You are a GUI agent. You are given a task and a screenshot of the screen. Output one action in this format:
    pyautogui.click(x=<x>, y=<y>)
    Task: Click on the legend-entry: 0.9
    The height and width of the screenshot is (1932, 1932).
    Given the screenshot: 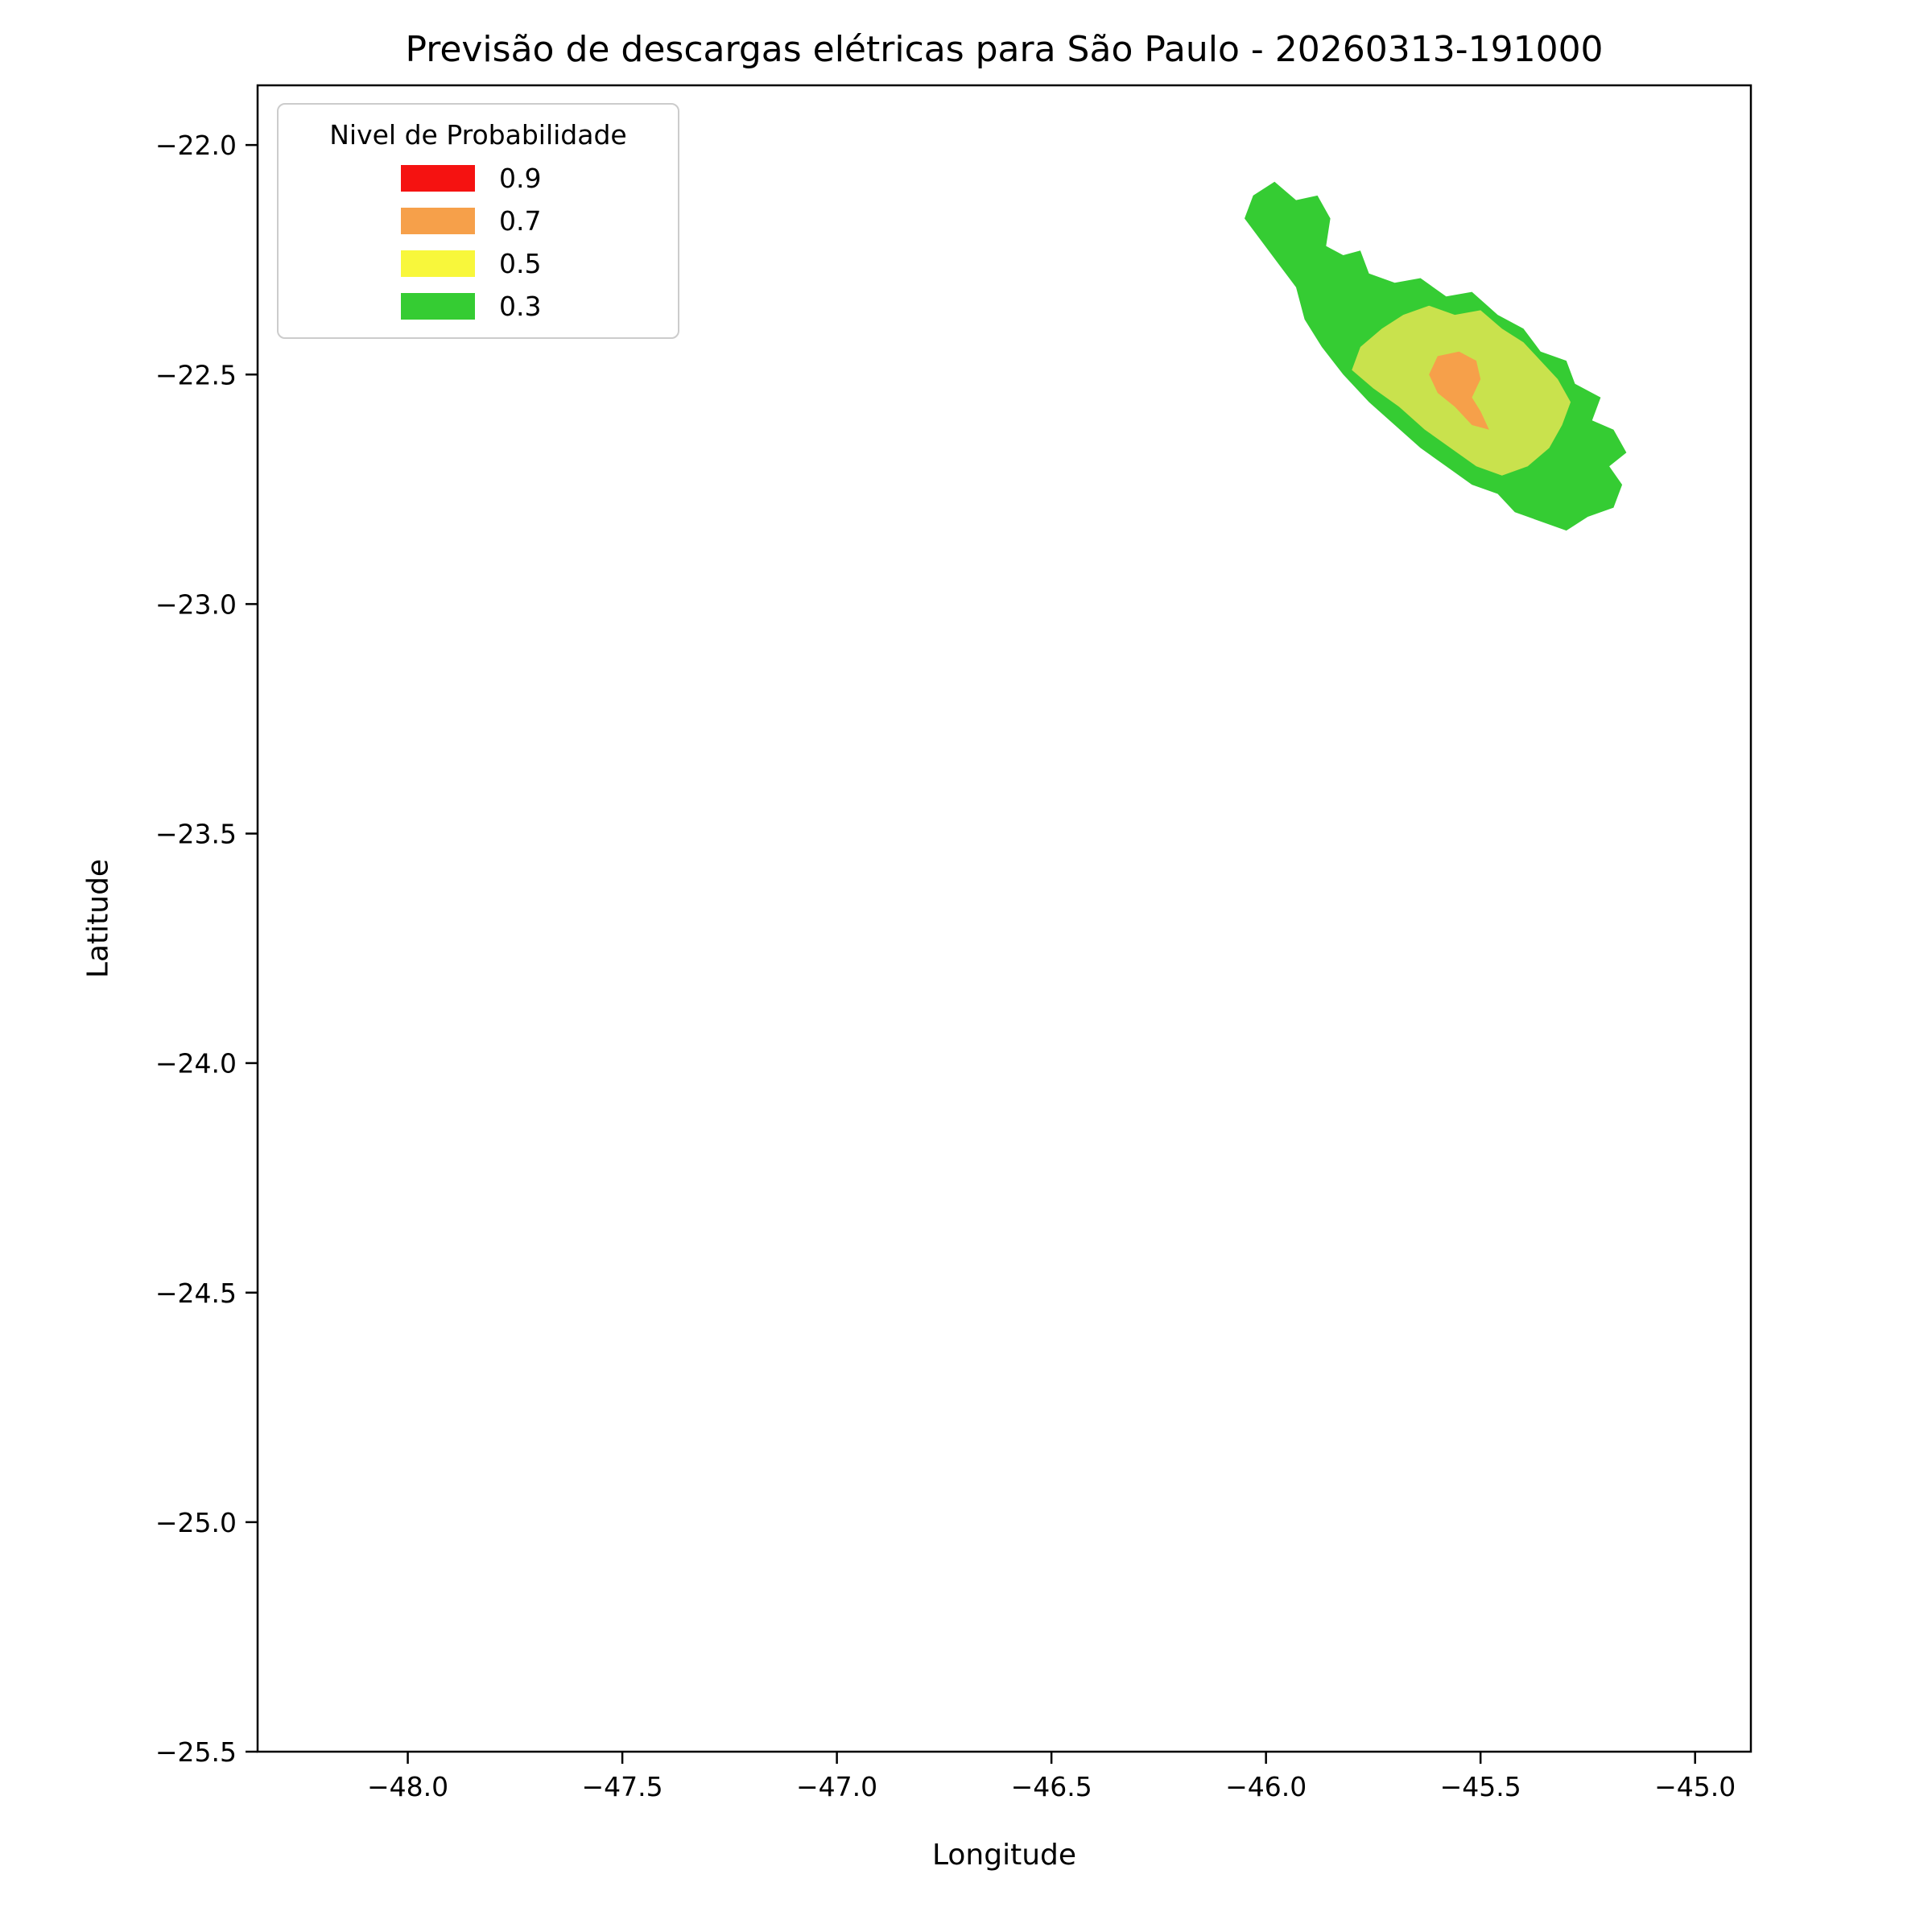 What is the action you would take?
    pyautogui.click(x=478, y=178)
    